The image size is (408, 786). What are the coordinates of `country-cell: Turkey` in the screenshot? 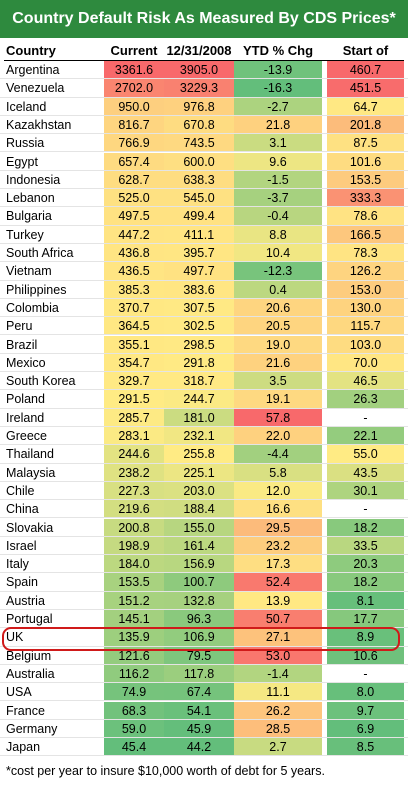 It's located at (25, 234).